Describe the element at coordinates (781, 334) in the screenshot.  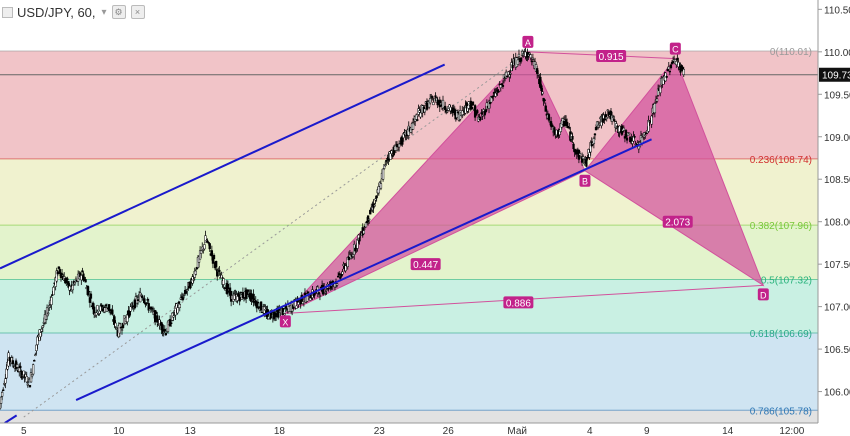
I see `fib-level-label: 0.618(106.69)` at that location.